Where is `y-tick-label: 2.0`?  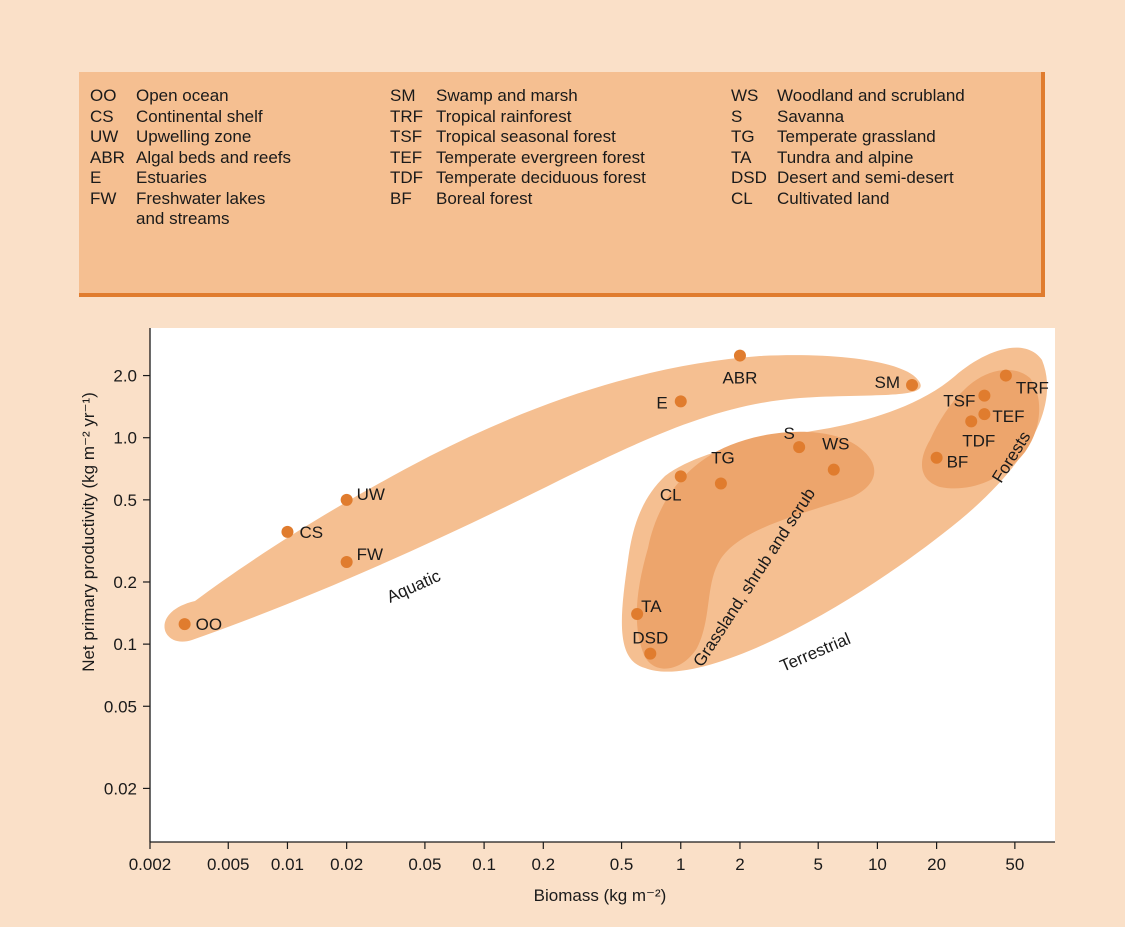 y-tick-label: 2.0 is located at coordinates (125, 376).